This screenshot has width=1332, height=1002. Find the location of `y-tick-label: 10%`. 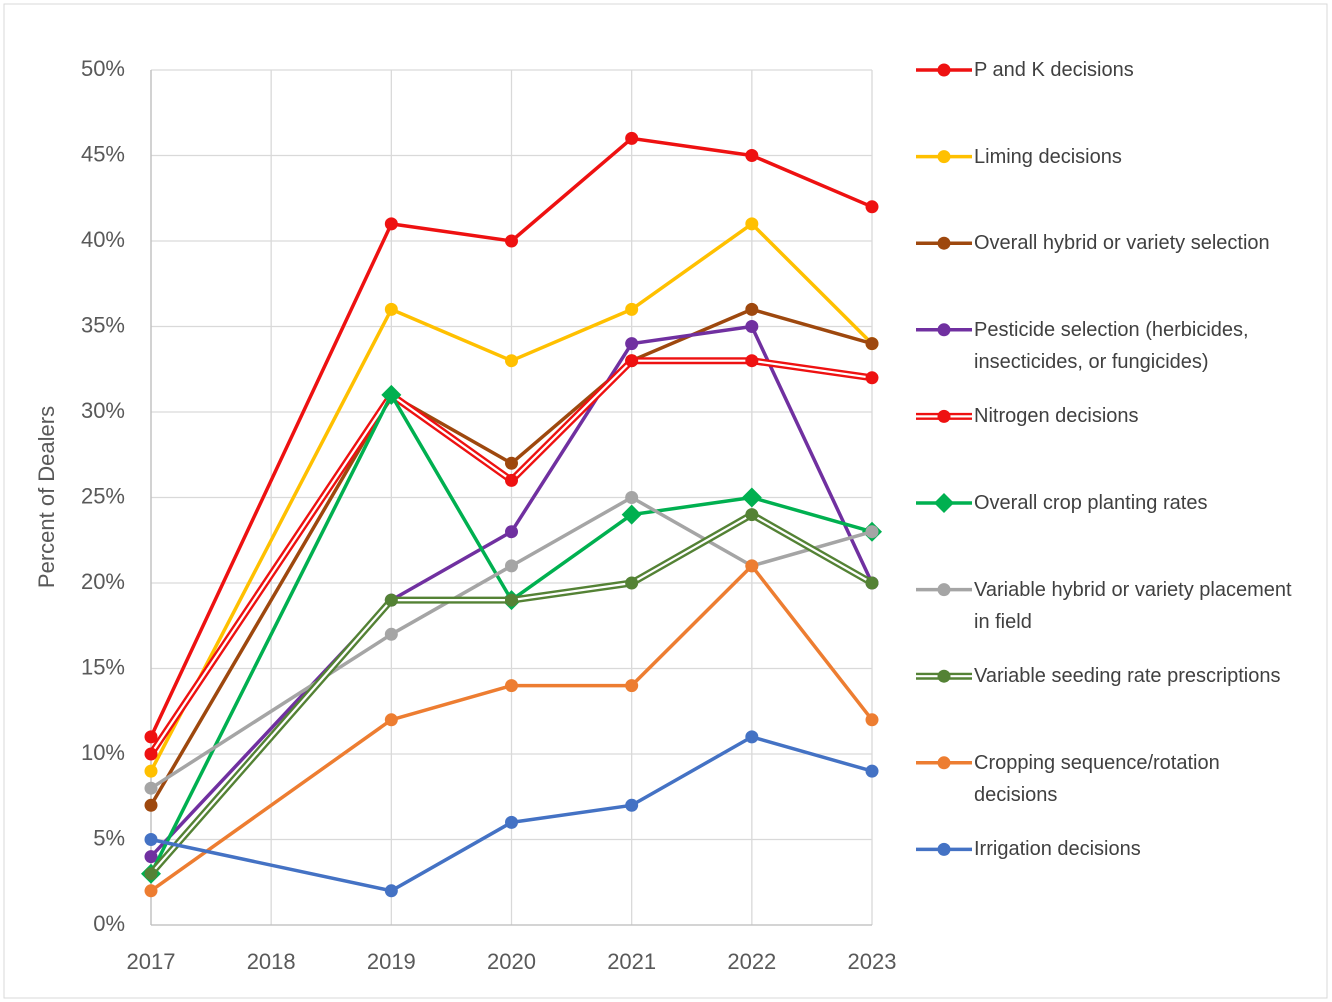

y-tick-label: 10% is located at coordinates (103, 752).